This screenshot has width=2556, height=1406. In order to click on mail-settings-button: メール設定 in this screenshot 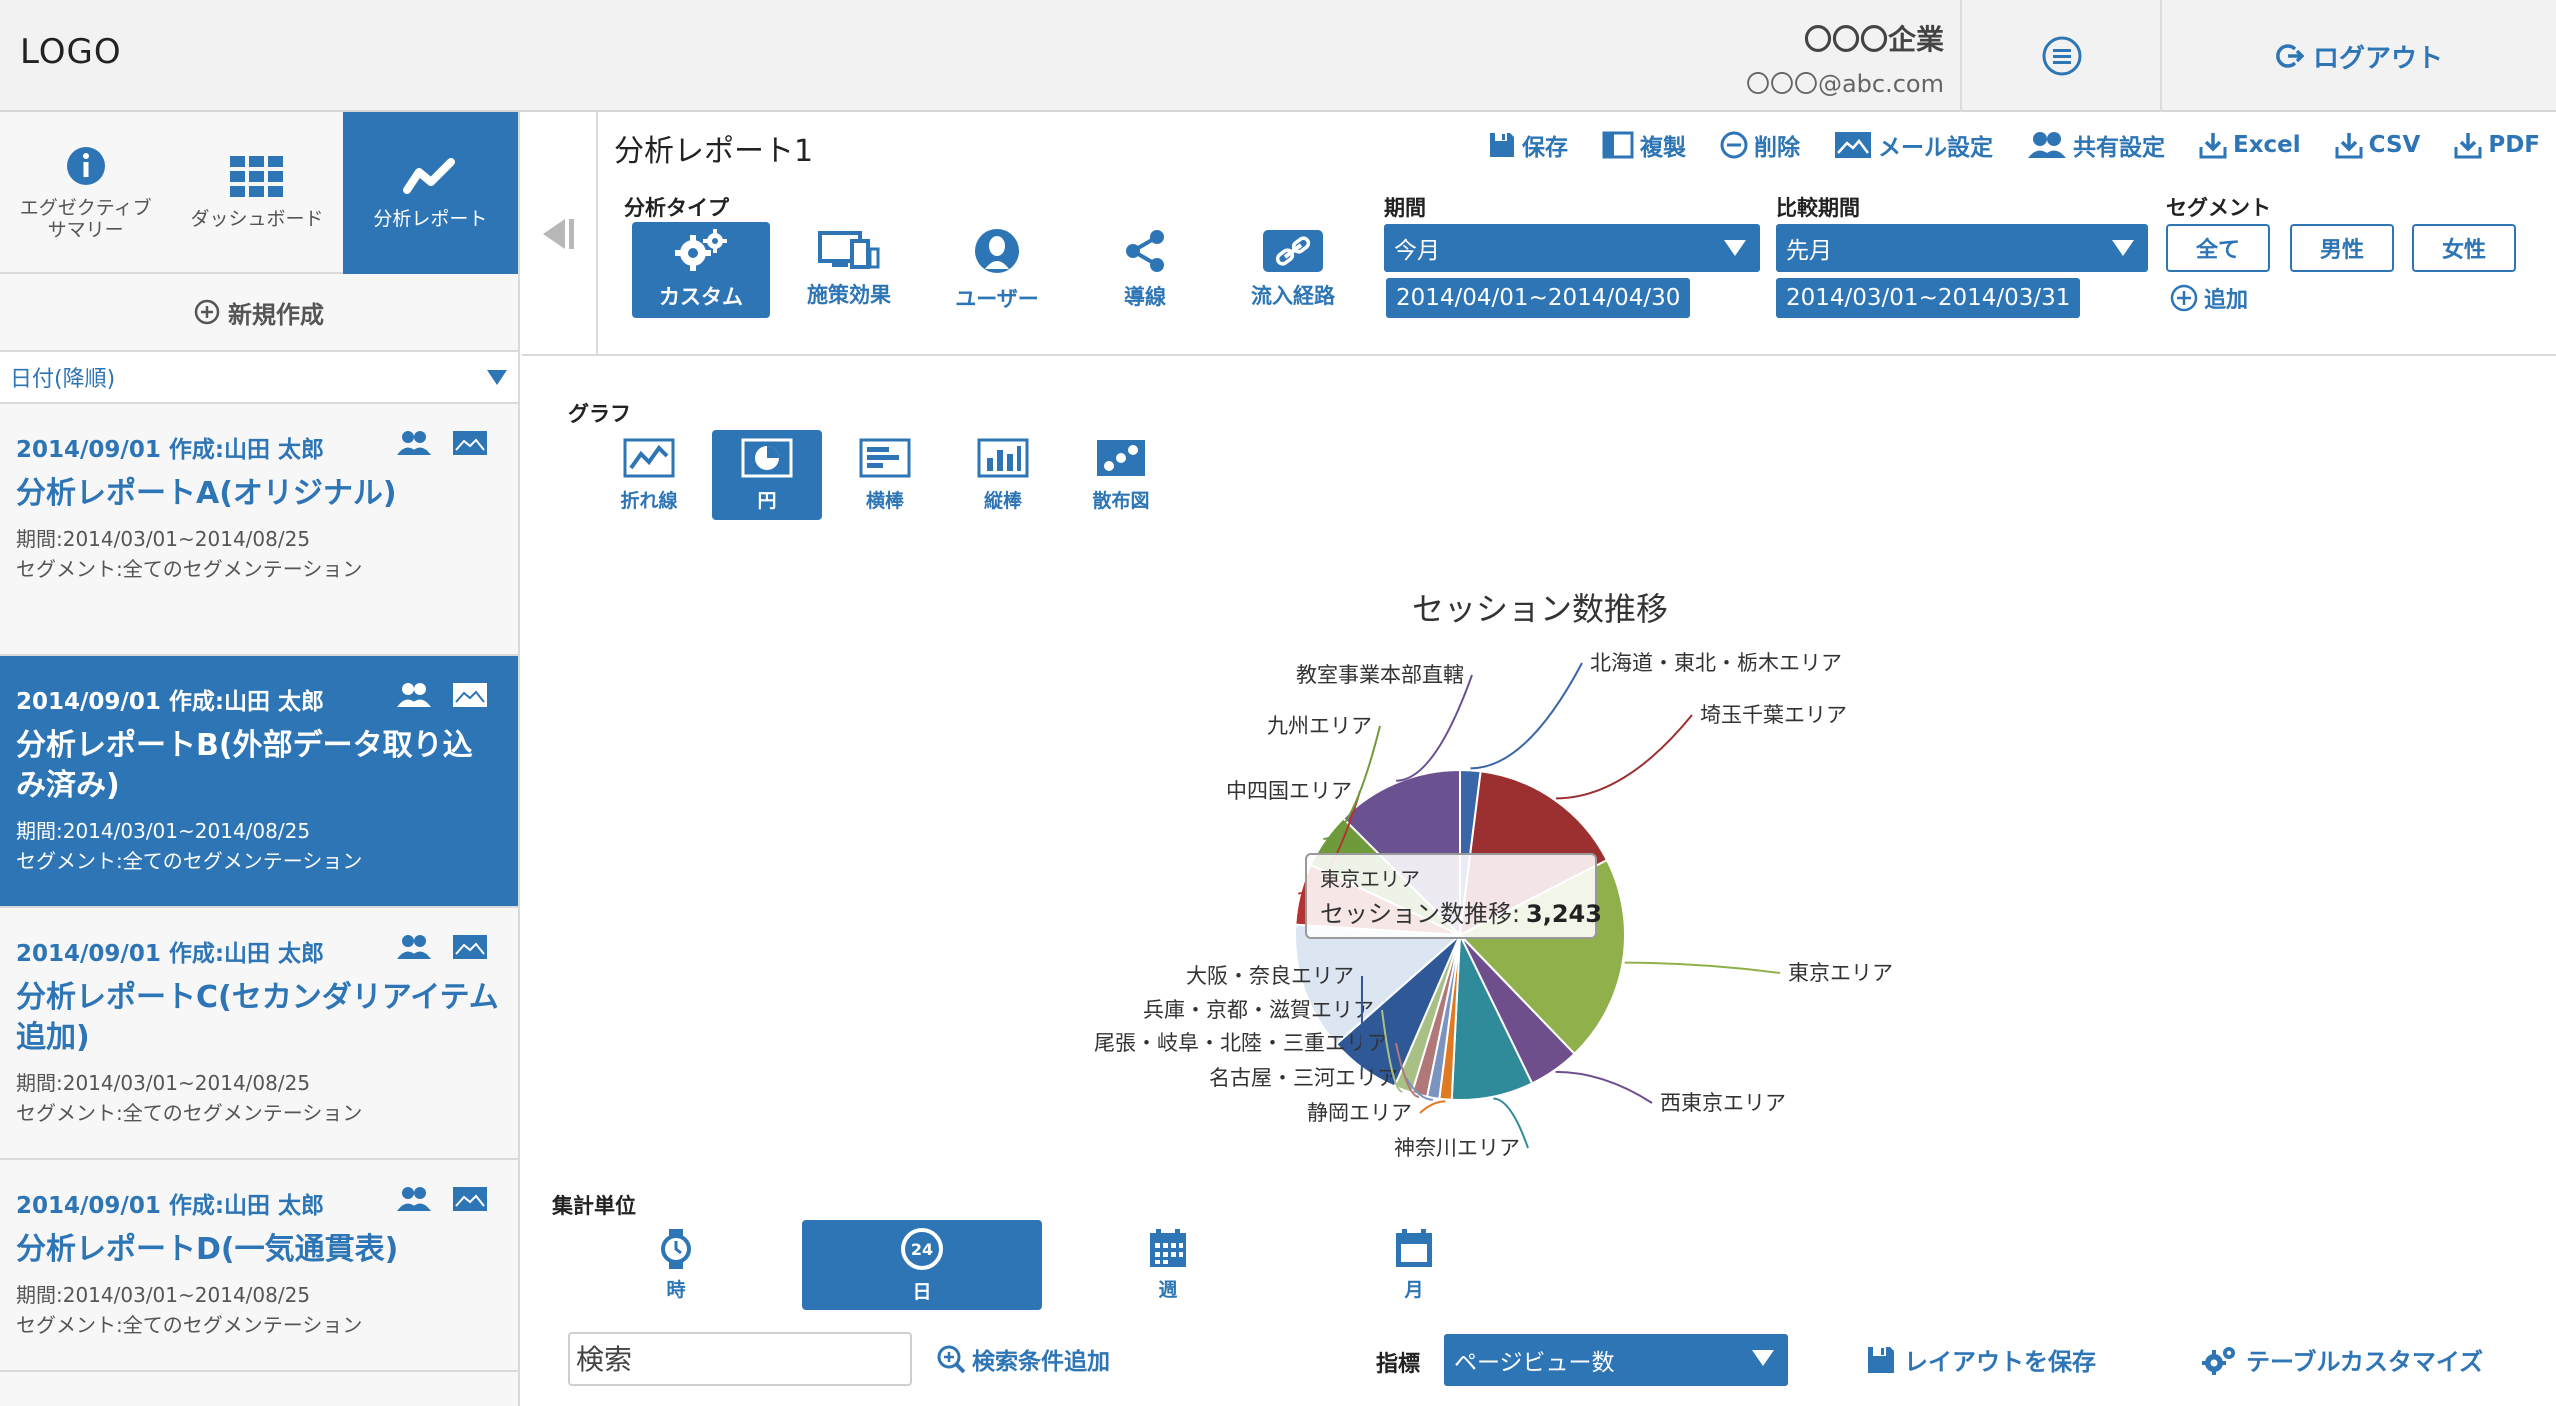, I will do `click(1913, 145)`.